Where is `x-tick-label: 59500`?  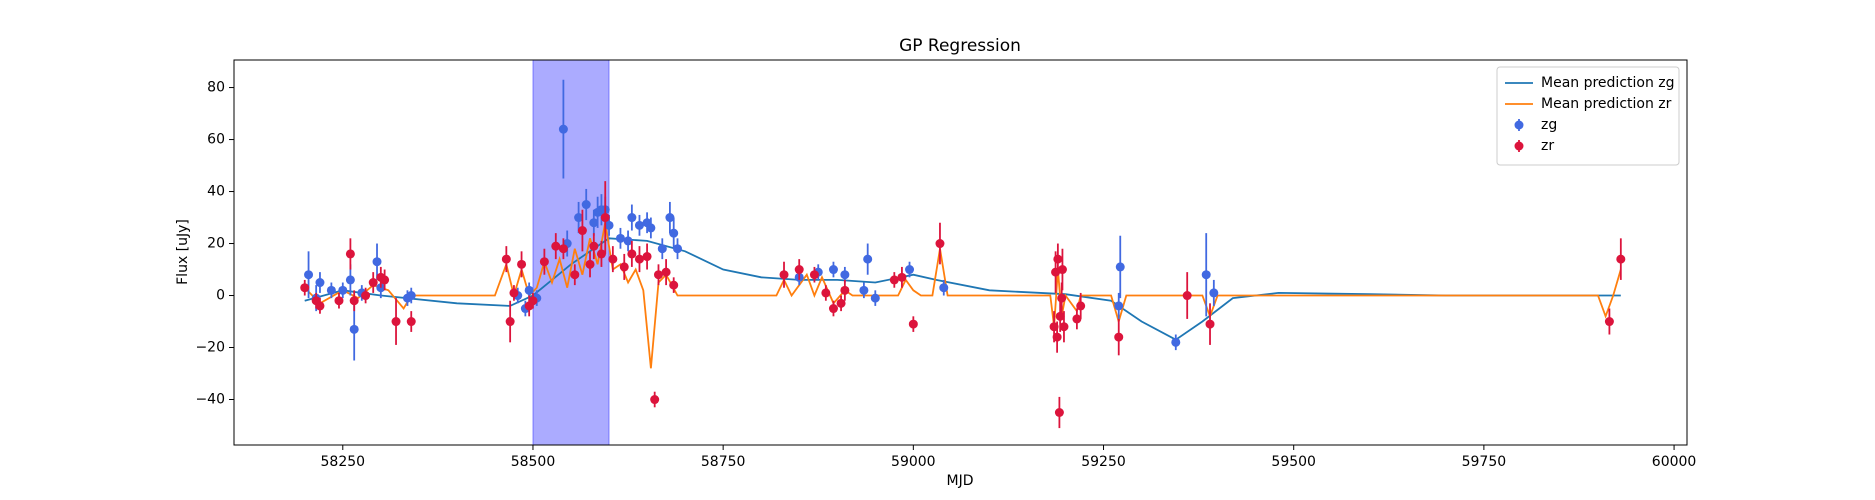 x-tick-label: 59500 is located at coordinates (1293, 462).